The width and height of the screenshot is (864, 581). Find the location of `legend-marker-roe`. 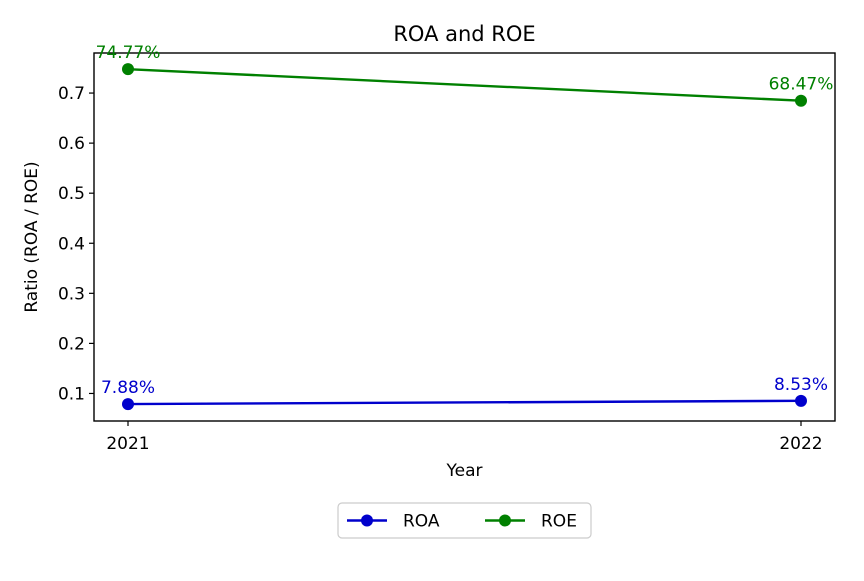

legend-marker-roe is located at coordinates (505, 520).